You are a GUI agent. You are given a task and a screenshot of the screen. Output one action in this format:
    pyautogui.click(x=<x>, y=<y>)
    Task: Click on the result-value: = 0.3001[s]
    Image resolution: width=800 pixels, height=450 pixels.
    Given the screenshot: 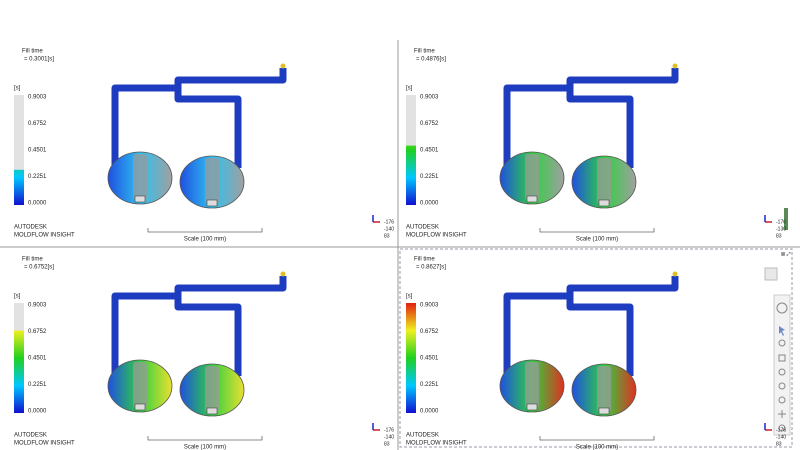 What is the action you would take?
    pyautogui.click(x=39, y=60)
    